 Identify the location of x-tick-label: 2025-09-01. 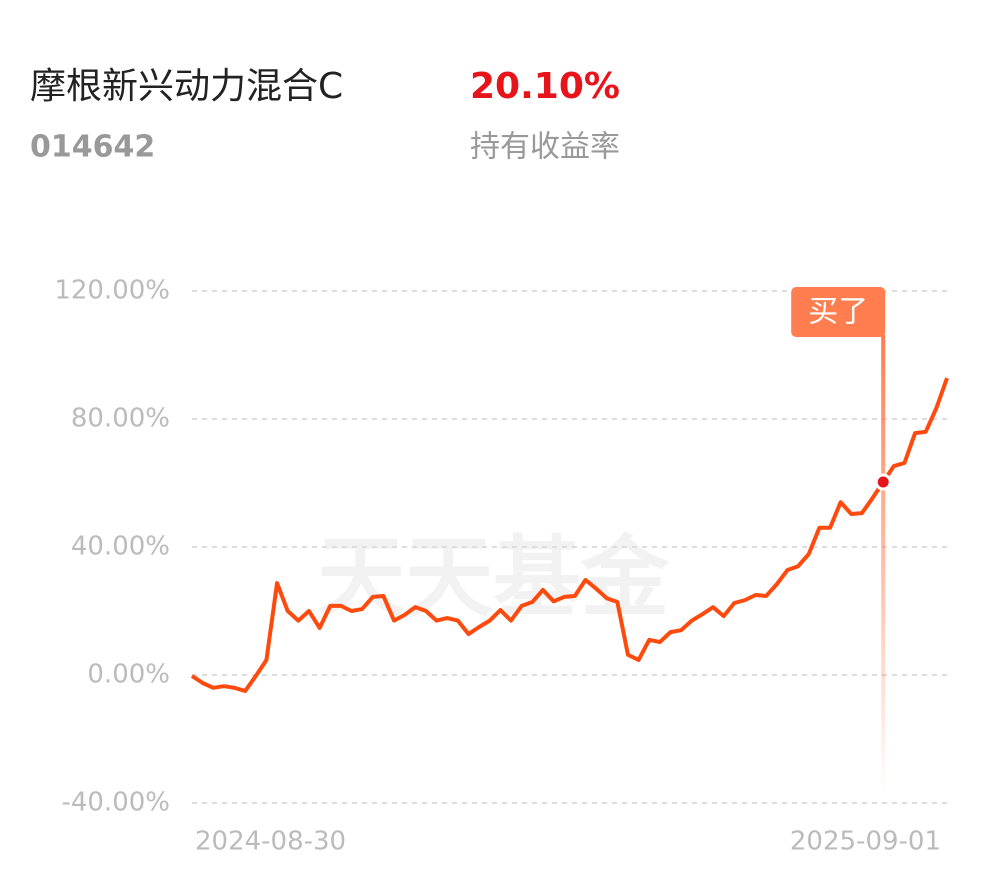
(865, 842).